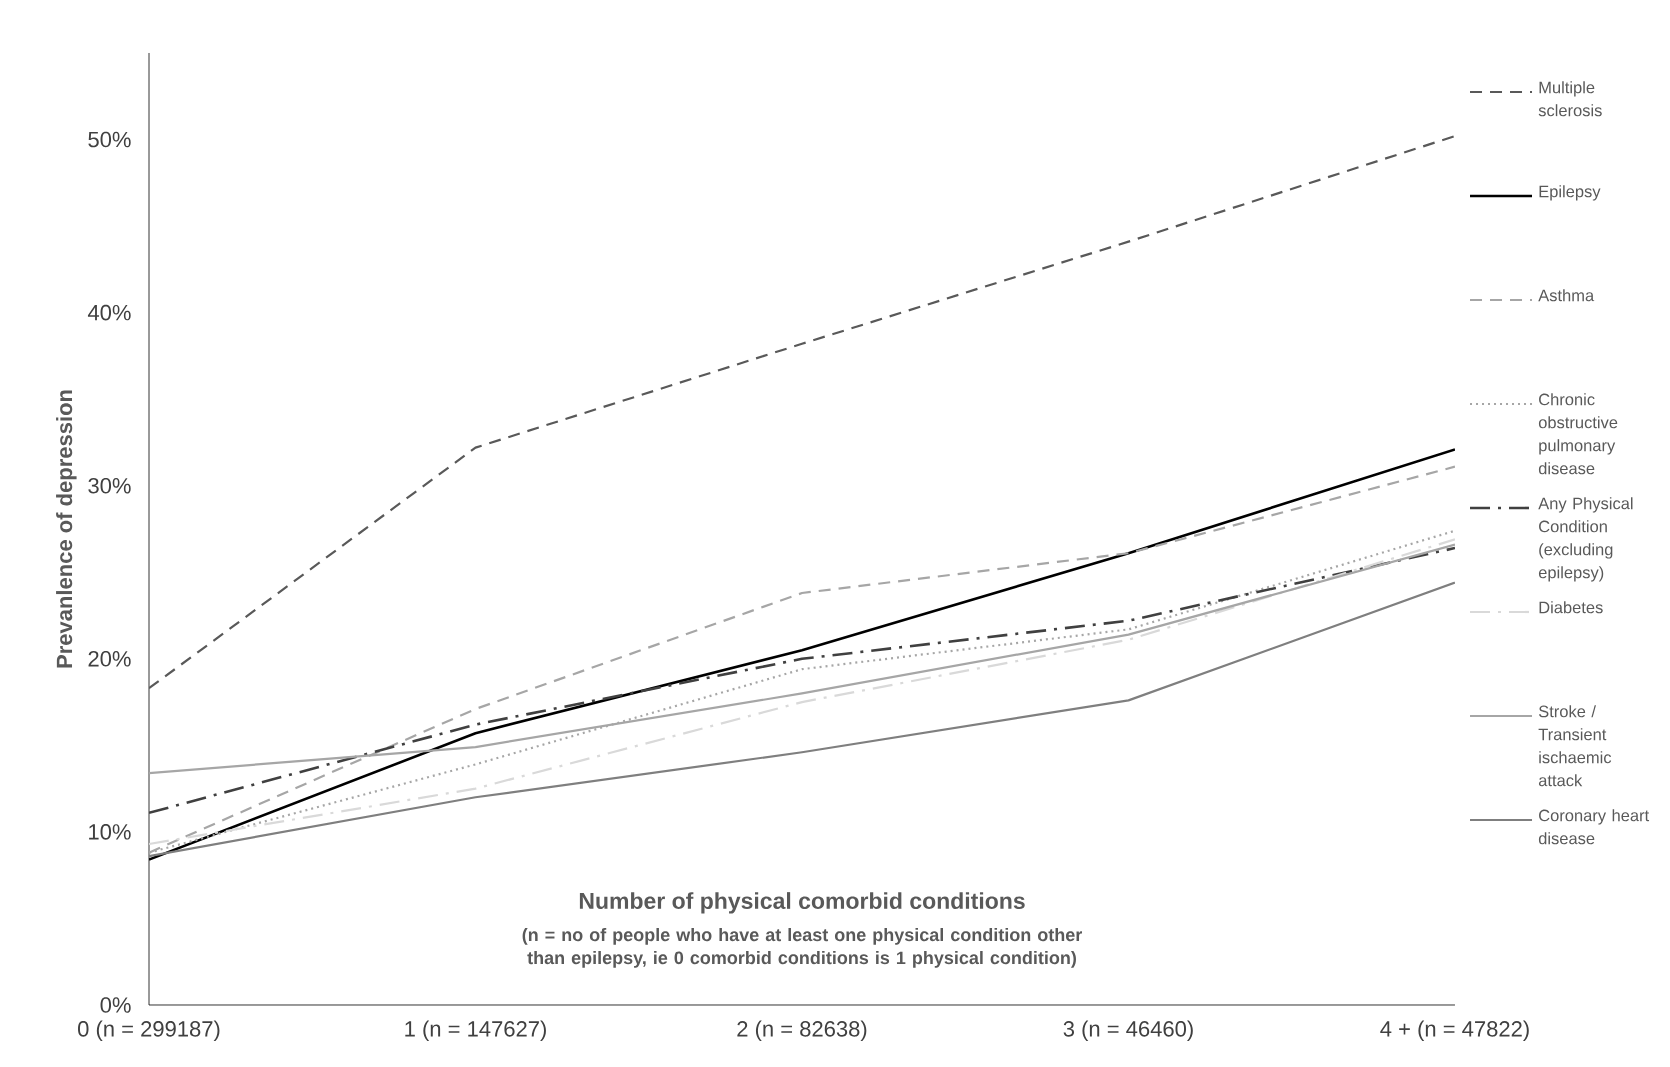 Image resolution: width=1670 pixels, height=1067 pixels. I want to click on y-axis-title: Prevanlence of depression, so click(66, 529).